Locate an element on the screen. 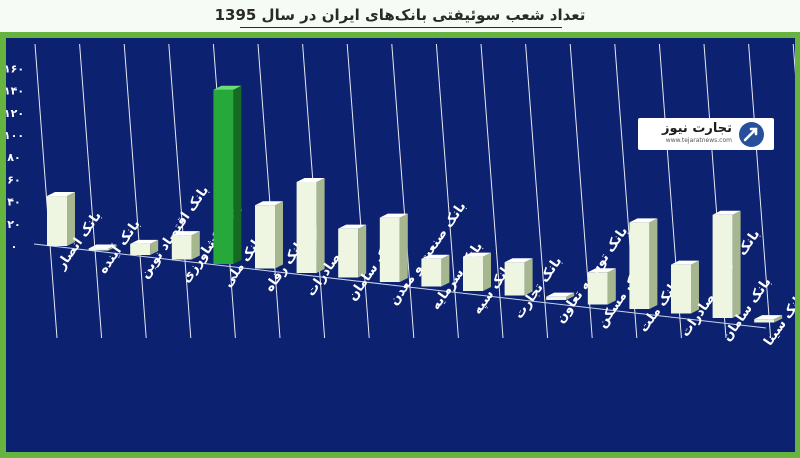 This screenshot has height=458, width=800. y-tick-label: ۱۶۰ is located at coordinates (15, 68).